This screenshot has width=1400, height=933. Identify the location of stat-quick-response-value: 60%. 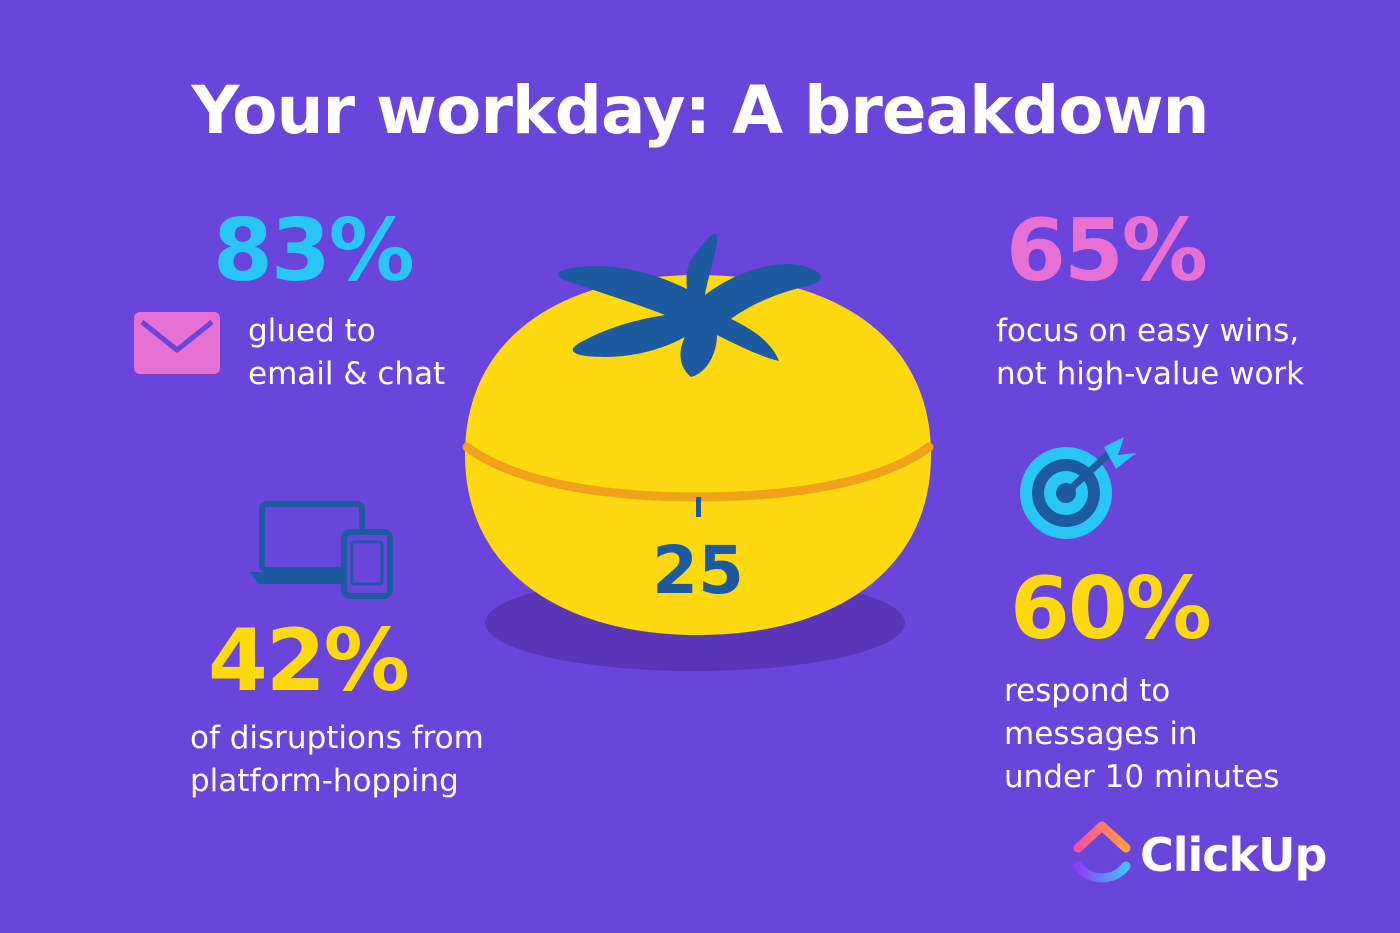
(1111, 609).